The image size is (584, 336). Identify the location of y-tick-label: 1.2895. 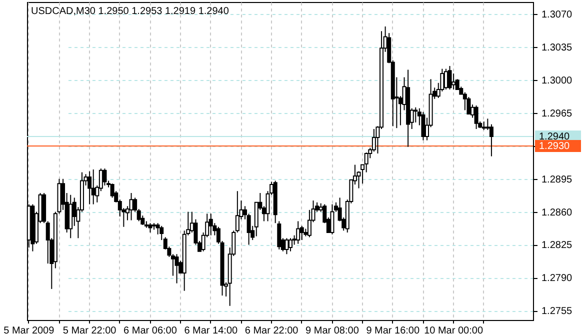
(557, 180).